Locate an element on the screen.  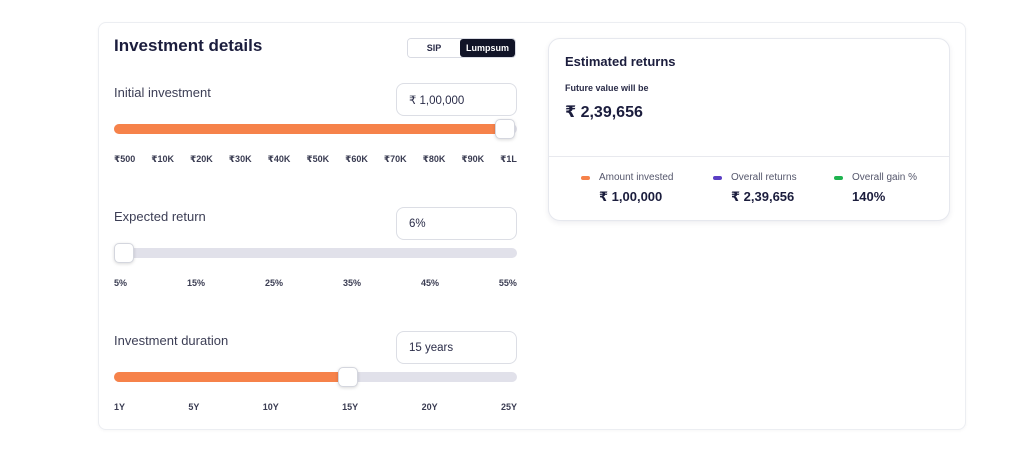
investment-details-title: Investment details is located at coordinates (188, 45).